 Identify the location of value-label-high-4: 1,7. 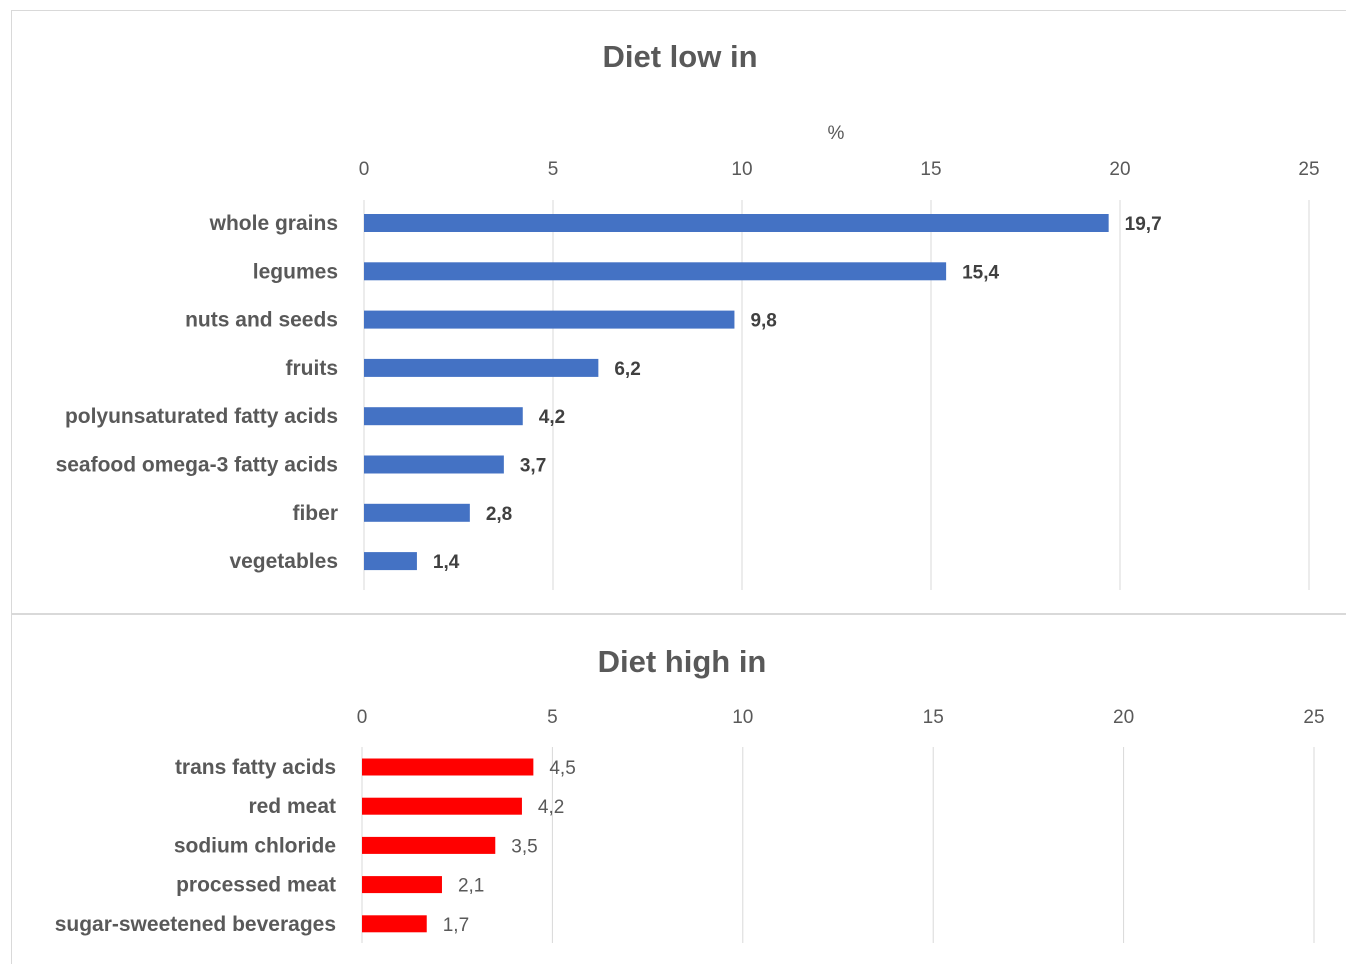
(456, 925).